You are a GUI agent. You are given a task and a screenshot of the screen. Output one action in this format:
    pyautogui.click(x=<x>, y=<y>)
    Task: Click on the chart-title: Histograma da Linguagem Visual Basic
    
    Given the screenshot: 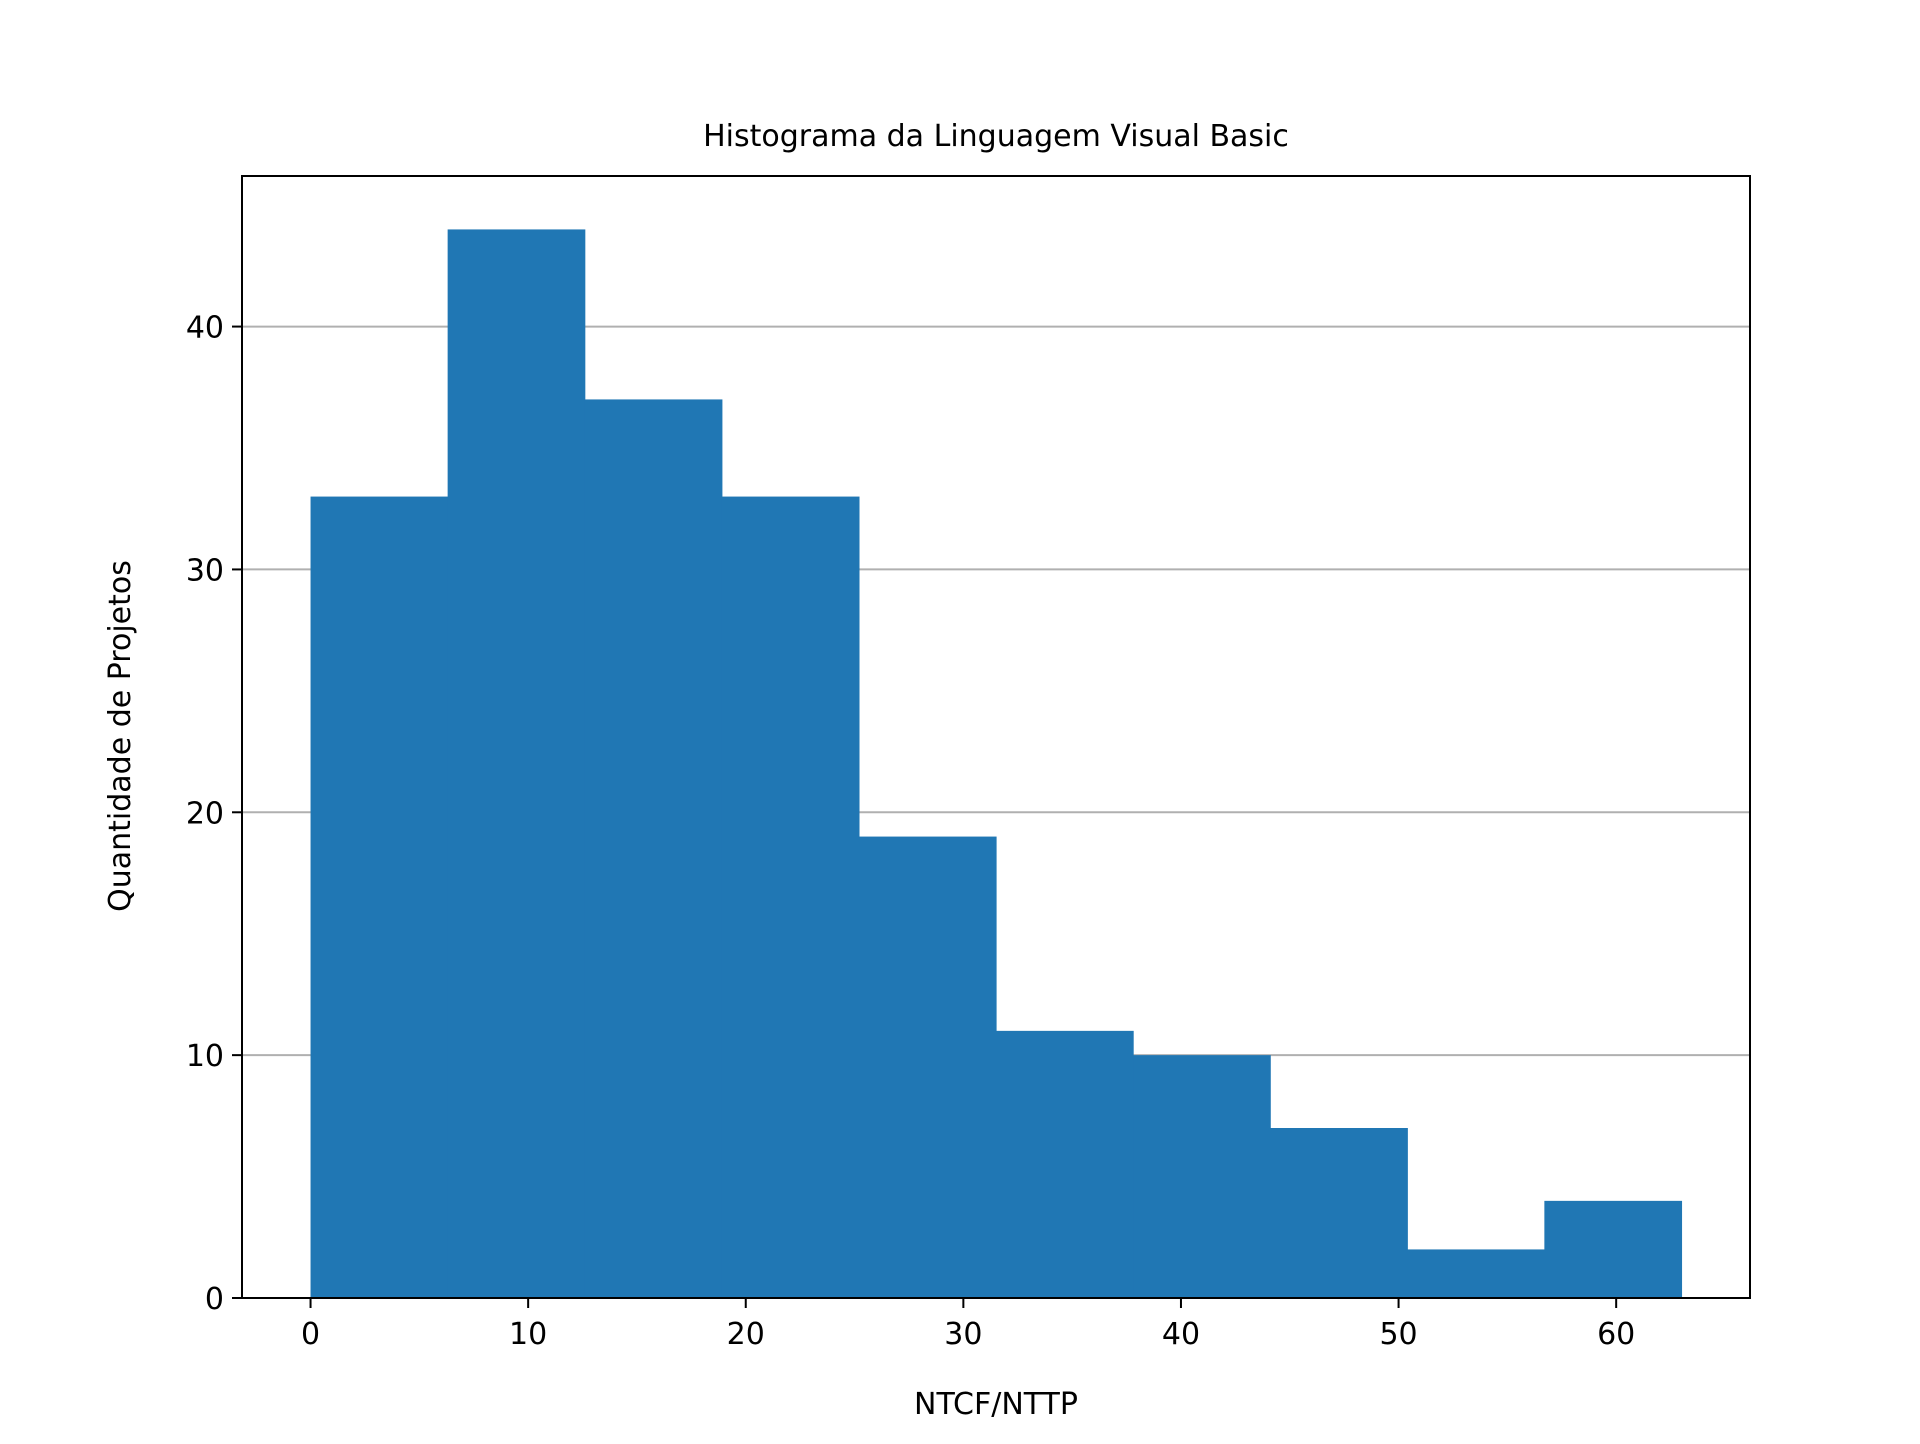 What is the action you would take?
    pyautogui.click(x=996, y=136)
    